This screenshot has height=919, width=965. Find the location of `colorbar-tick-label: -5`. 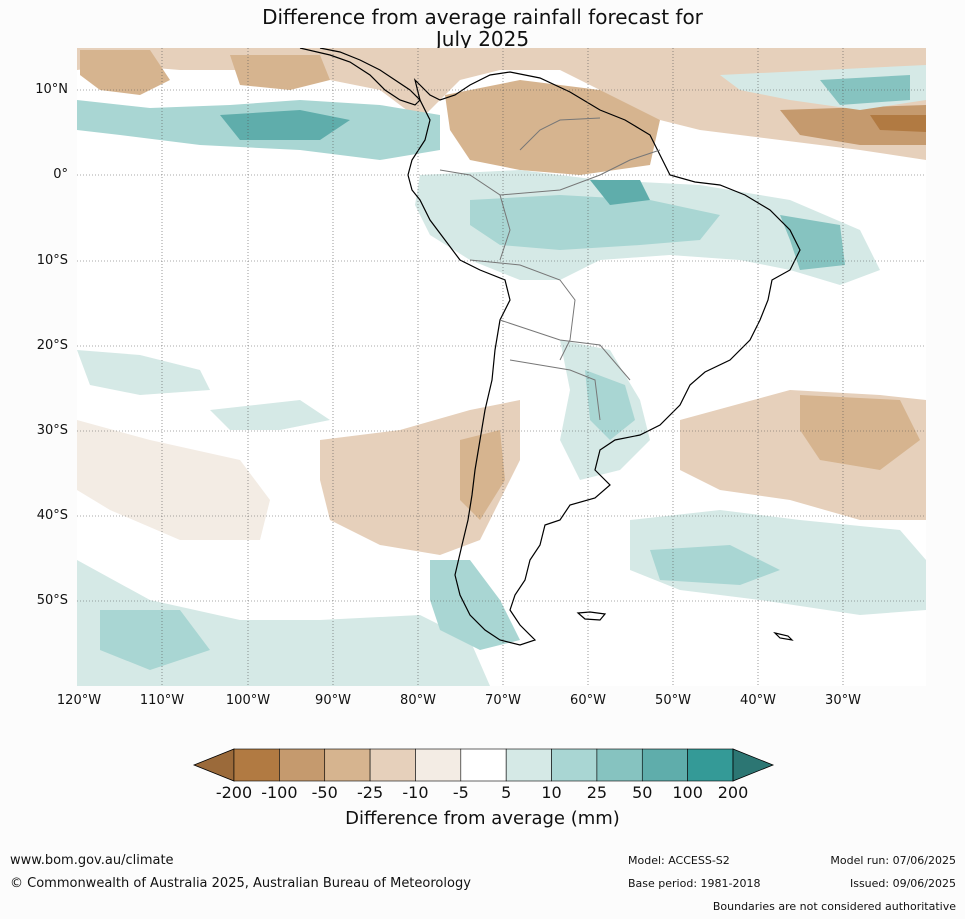

colorbar-tick-label: -5 is located at coordinates (460, 792).